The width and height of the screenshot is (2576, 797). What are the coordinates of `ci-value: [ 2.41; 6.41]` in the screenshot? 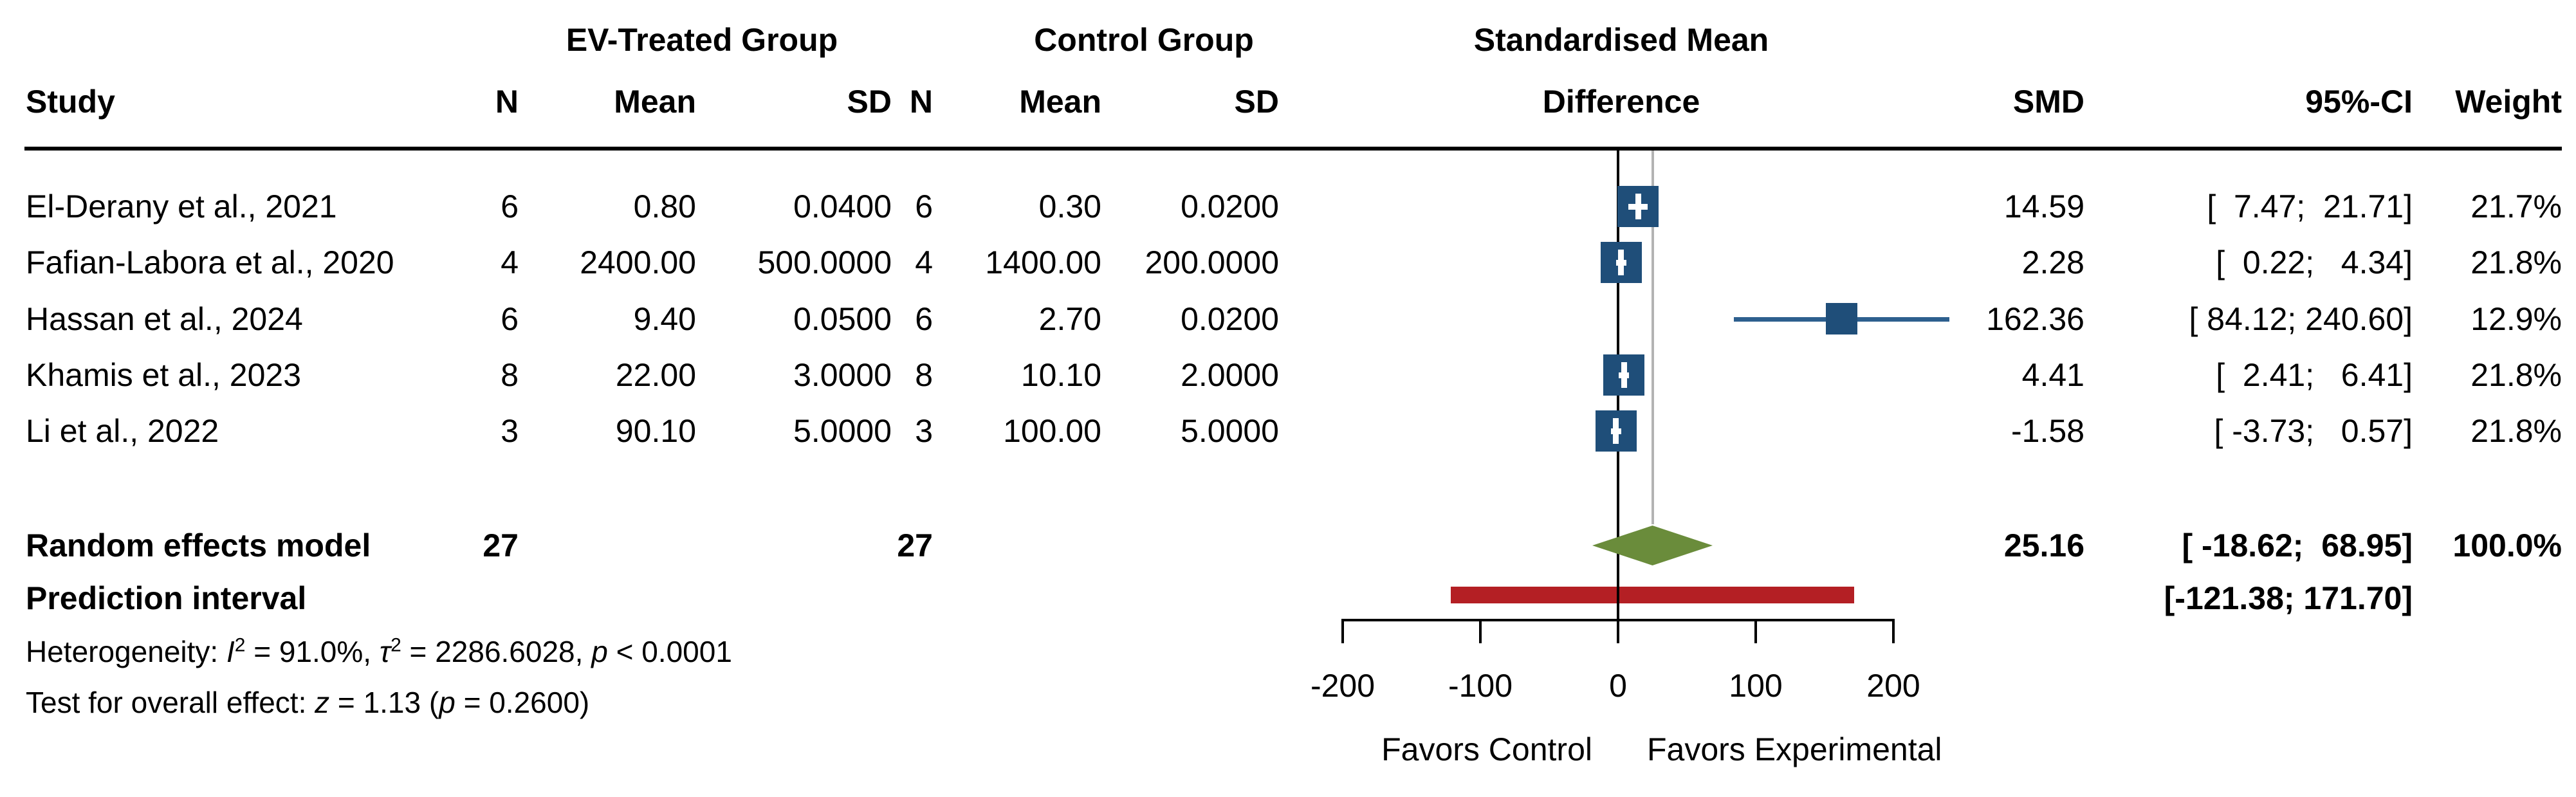 It's located at (2314, 375).